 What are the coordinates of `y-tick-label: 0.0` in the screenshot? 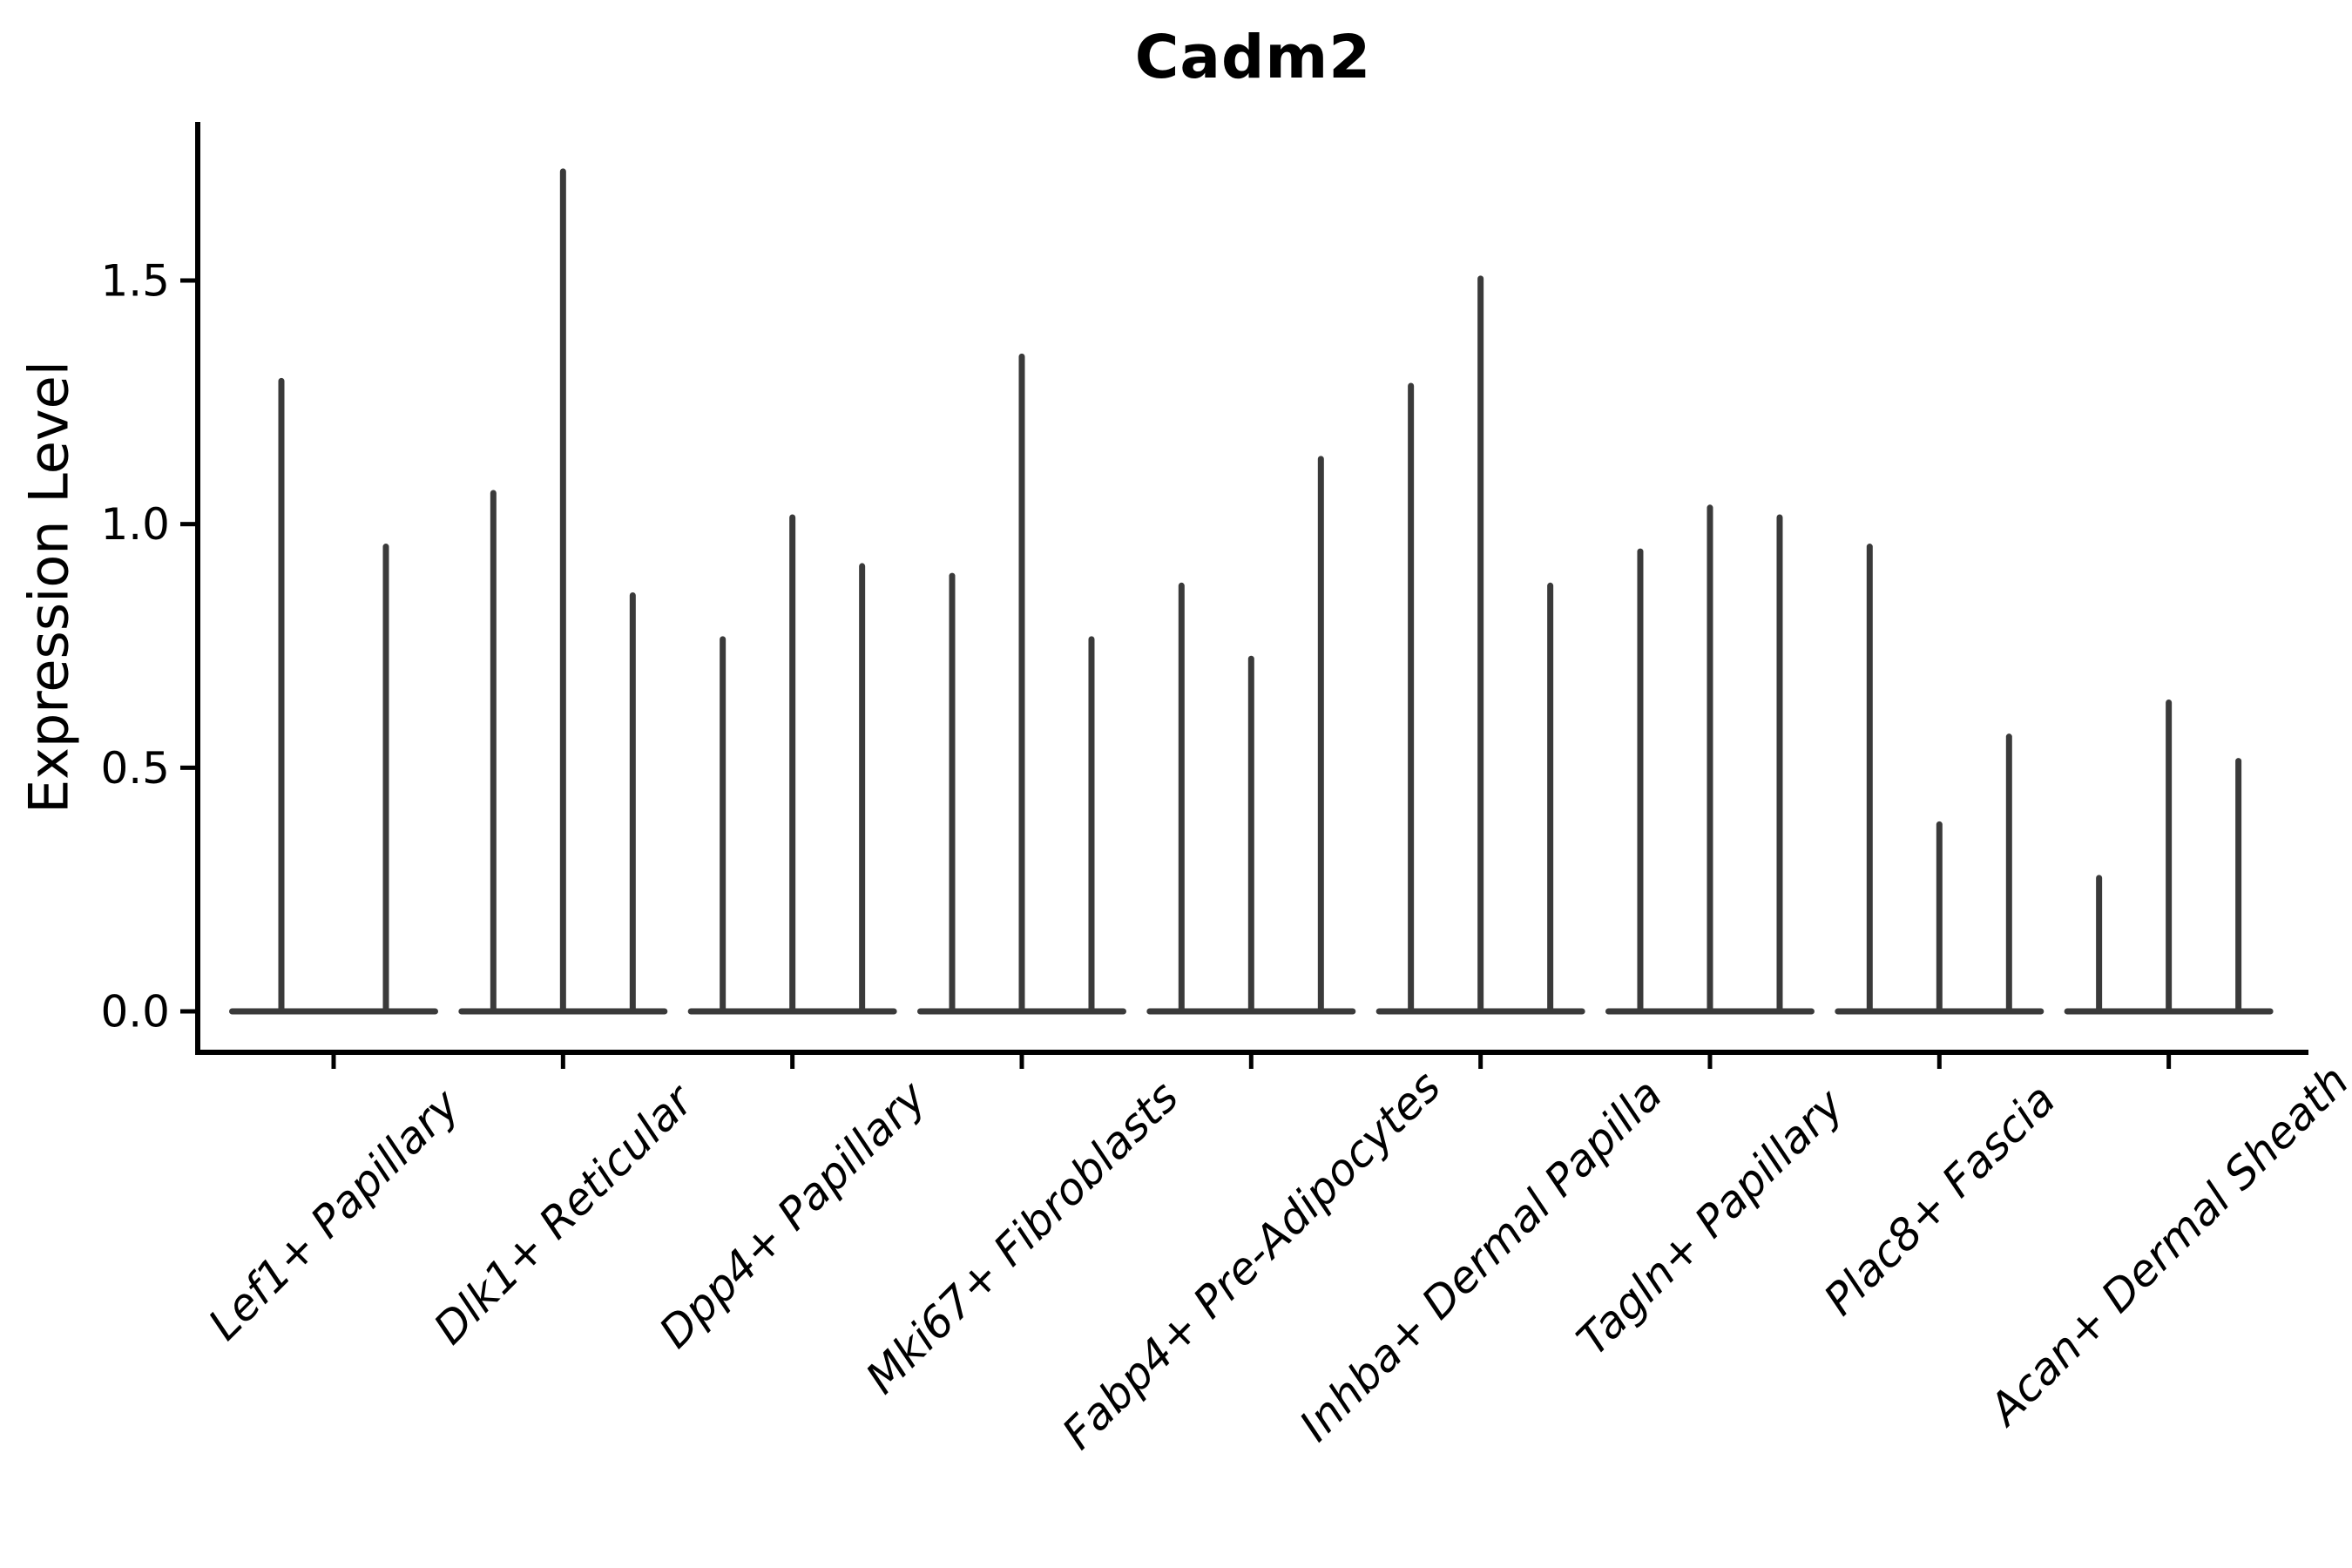 It's located at (135, 1012).